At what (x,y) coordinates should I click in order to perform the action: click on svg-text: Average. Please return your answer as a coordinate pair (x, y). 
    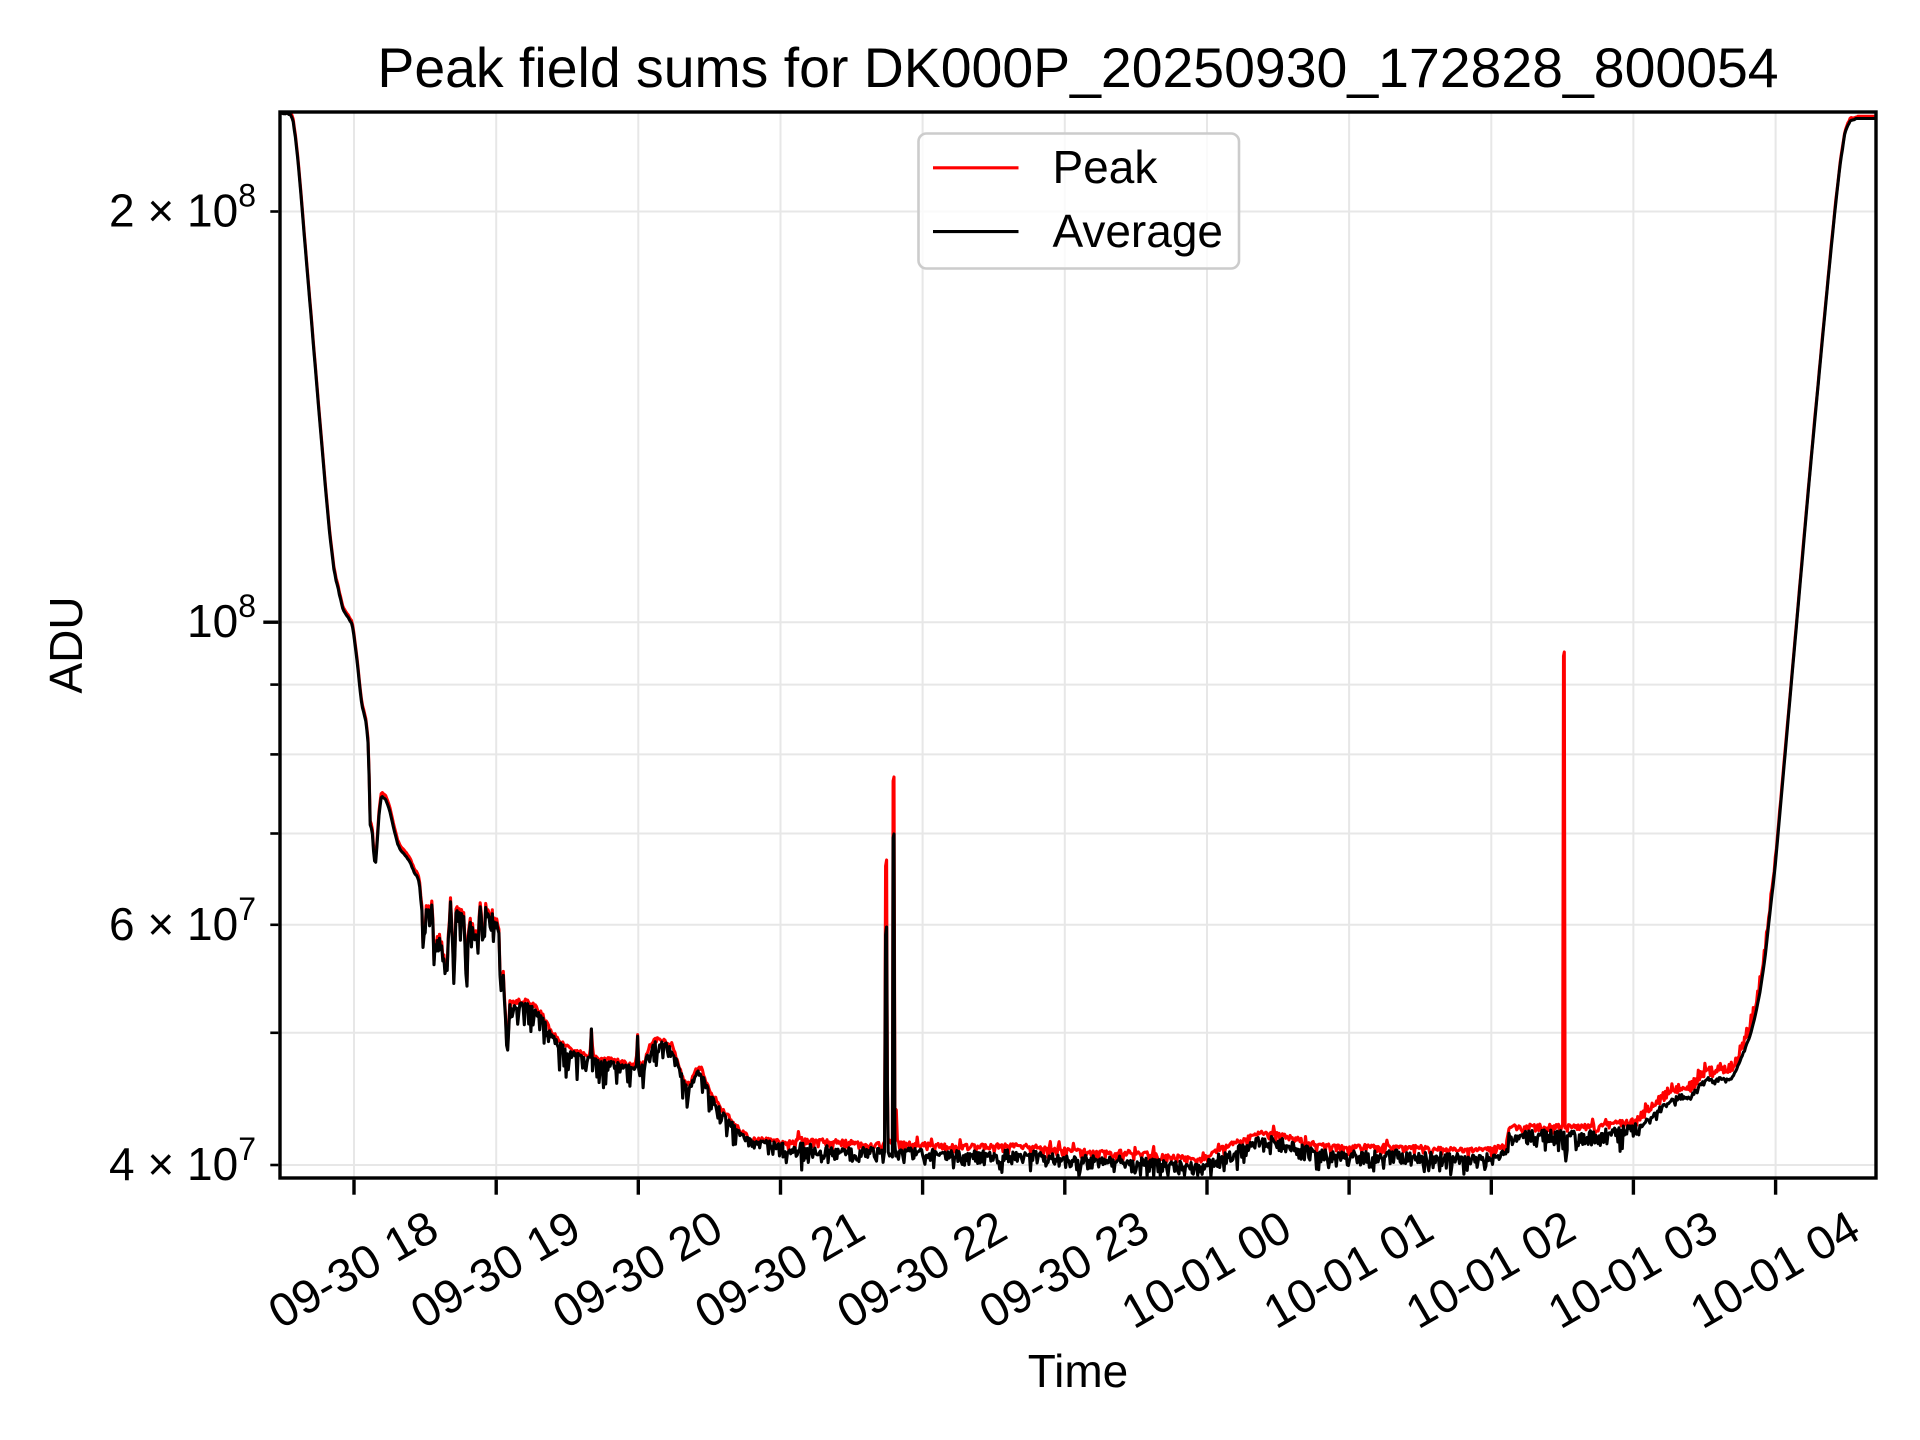
    Looking at the image, I should click on (1138, 231).